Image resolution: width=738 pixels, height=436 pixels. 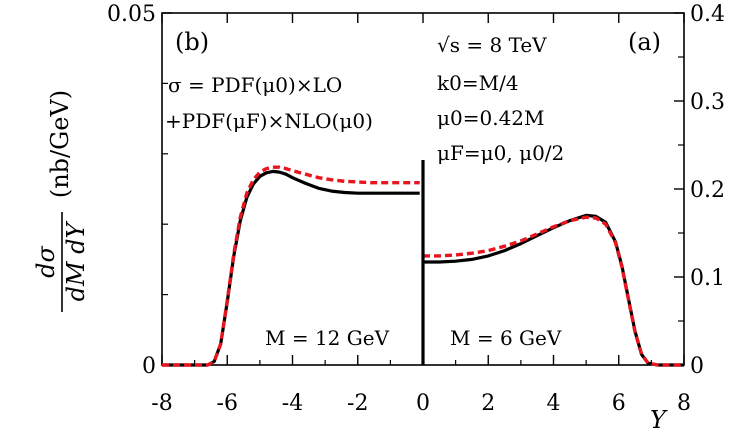 I want to click on x-tick-label: 0, so click(x=423, y=403).